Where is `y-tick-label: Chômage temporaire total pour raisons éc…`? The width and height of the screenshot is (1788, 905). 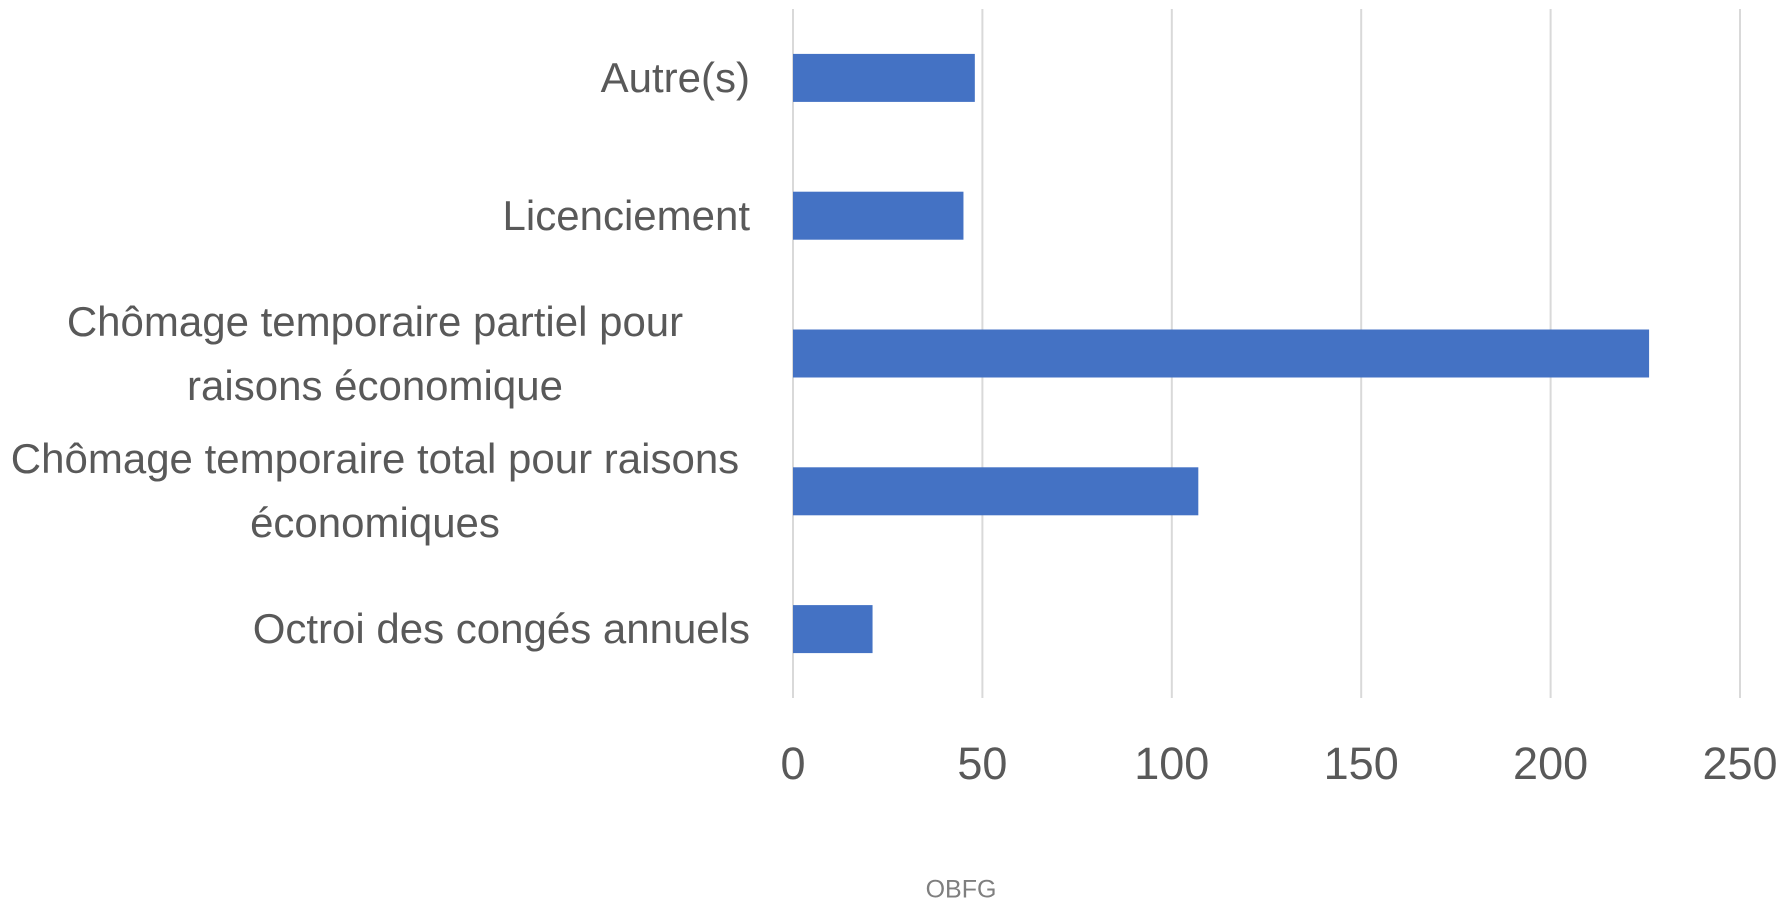
y-tick-label: Chômage temporaire total pour raisons éc… is located at coordinates (375, 491).